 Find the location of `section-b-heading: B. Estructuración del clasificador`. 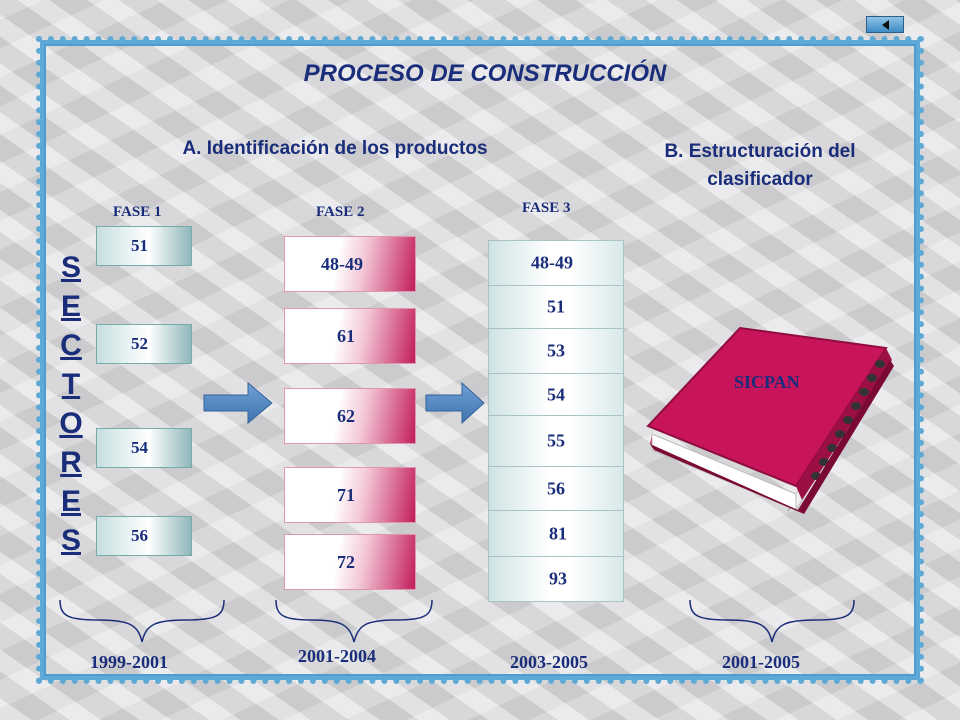

section-b-heading: B. Estructuración del clasificador is located at coordinates (760, 166).